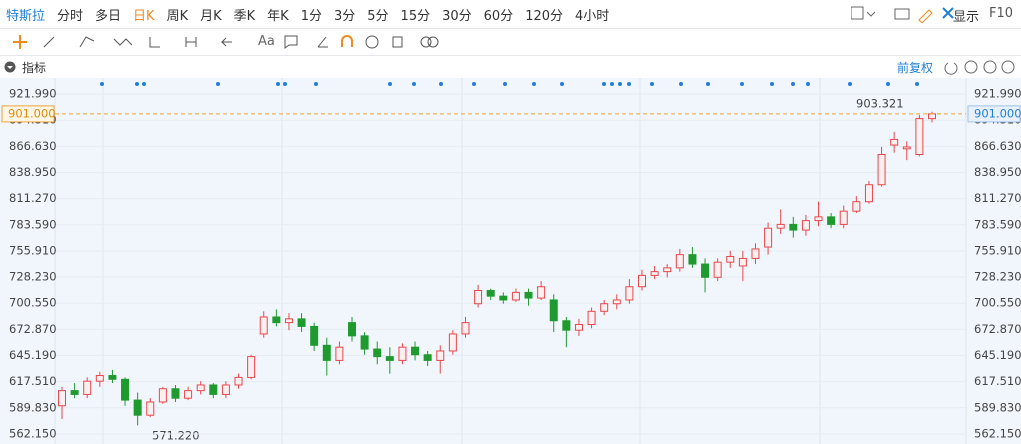 The image size is (1021, 444). I want to click on period-tab: 15分, so click(415, 16).